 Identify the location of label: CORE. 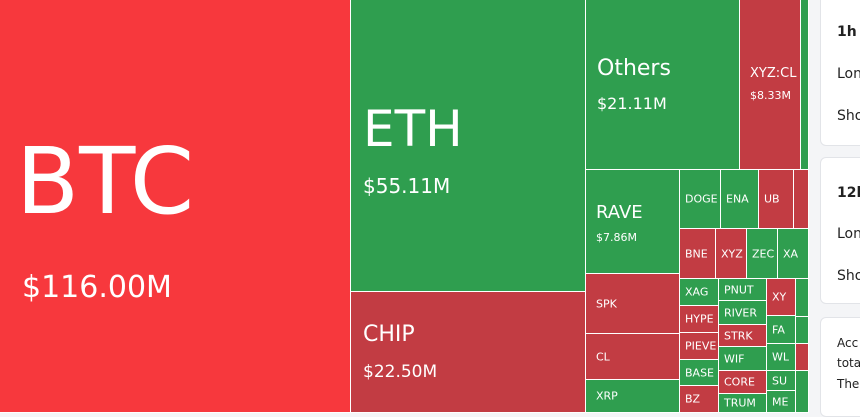
(739, 382).